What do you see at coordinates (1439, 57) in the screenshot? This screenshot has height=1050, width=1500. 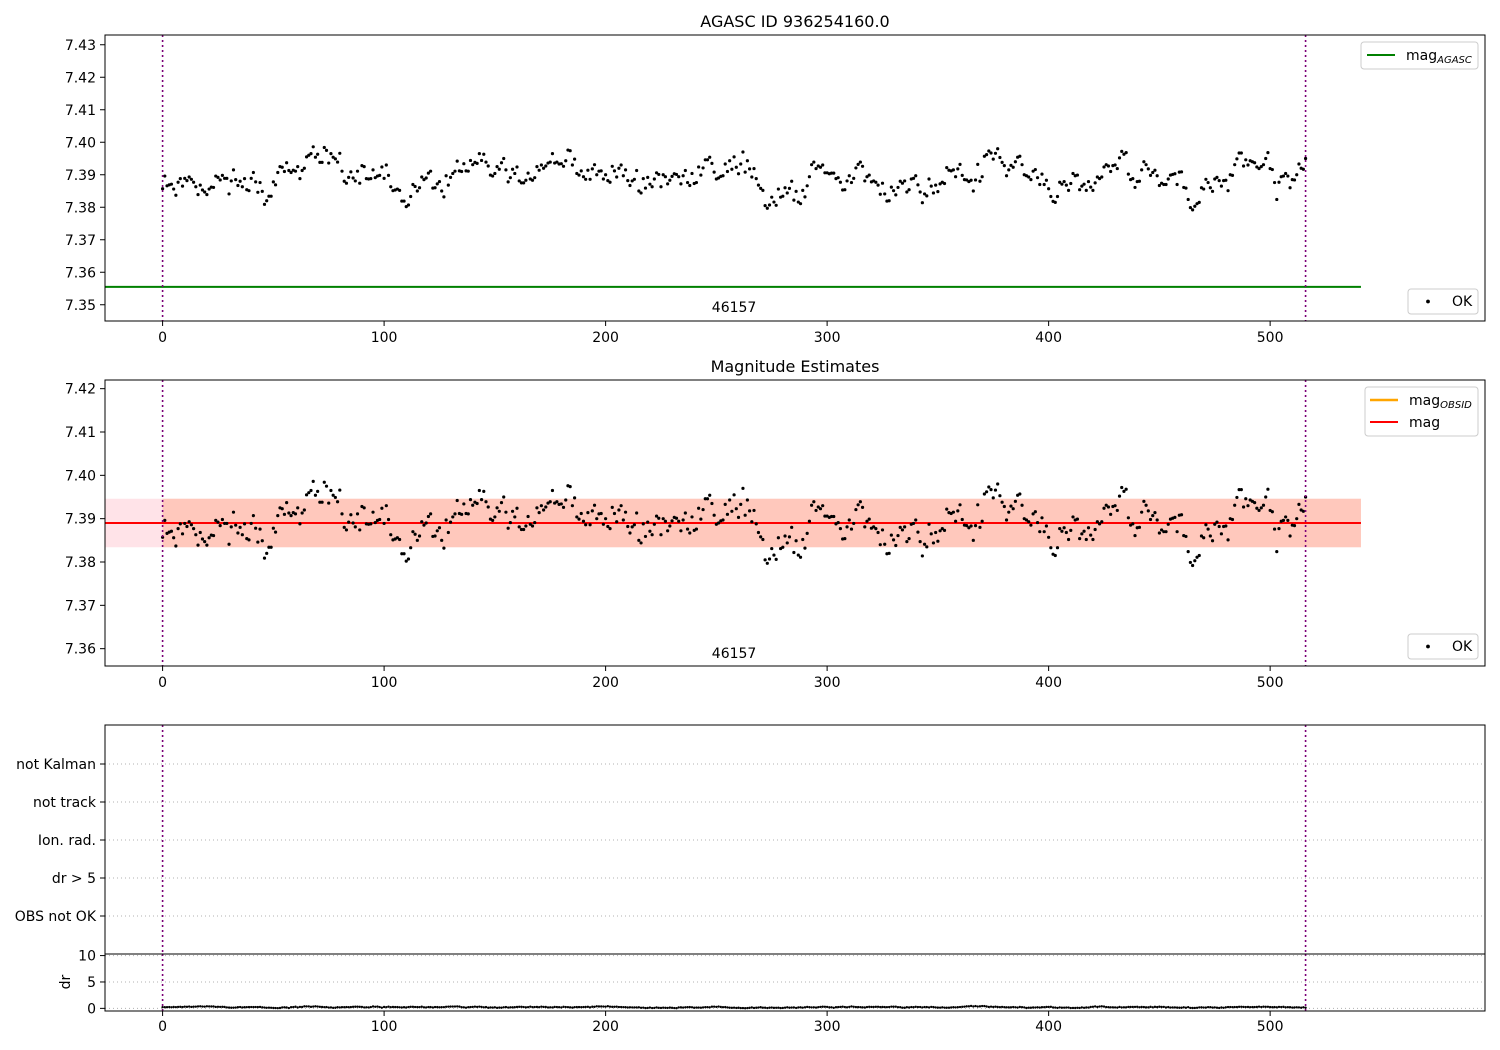 I see `legend-label: magAGASC` at bounding box center [1439, 57].